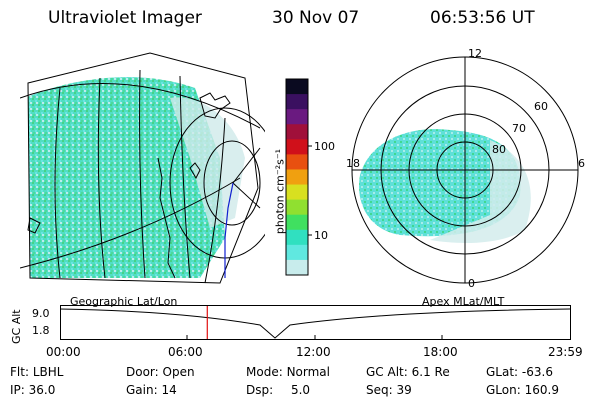 This screenshot has height=400, width=600. What do you see at coordinates (499, 149) in the screenshot?
I see `mlat-label-80: 80` at bounding box center [499, 149].